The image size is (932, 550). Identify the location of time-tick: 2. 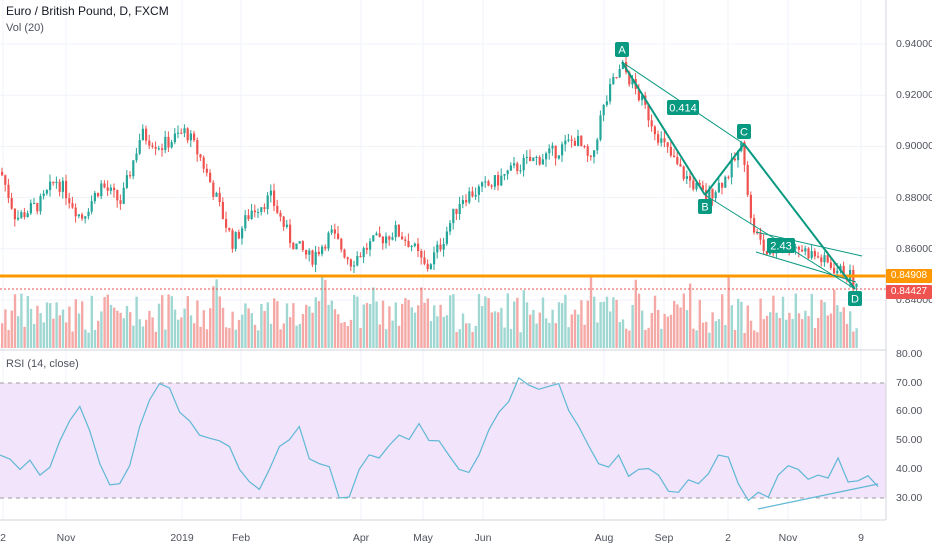
(728, 538).